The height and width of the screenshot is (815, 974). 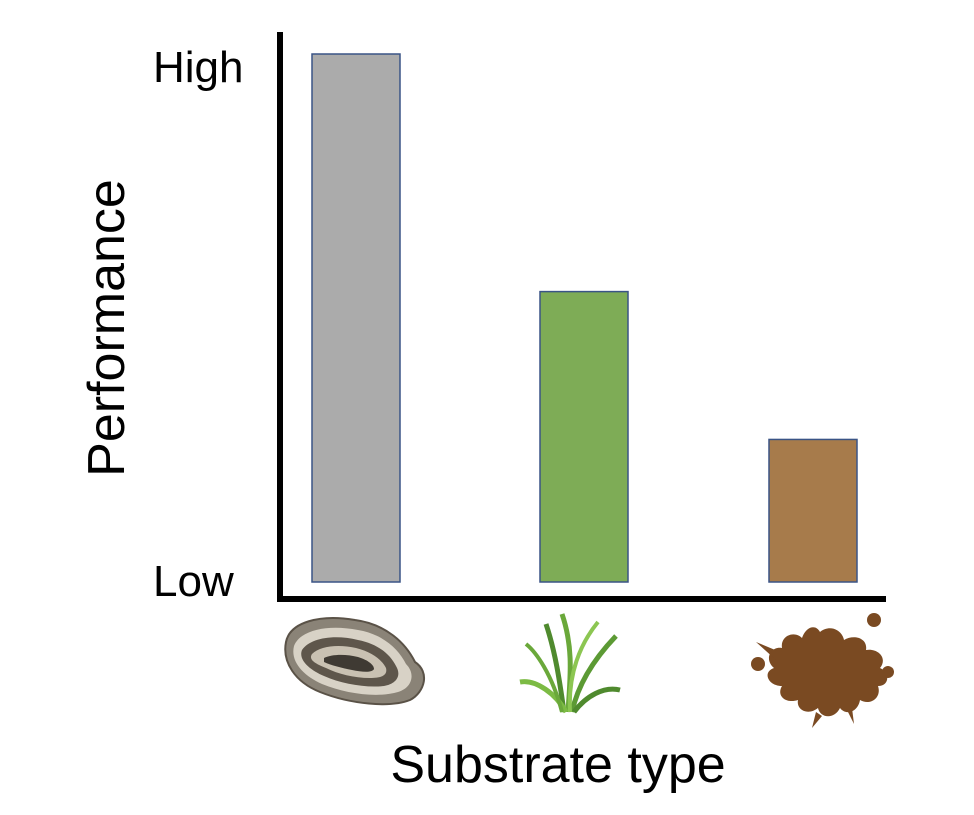 I want to click on y-axis-title: Performance, so click(x=107, y=328).